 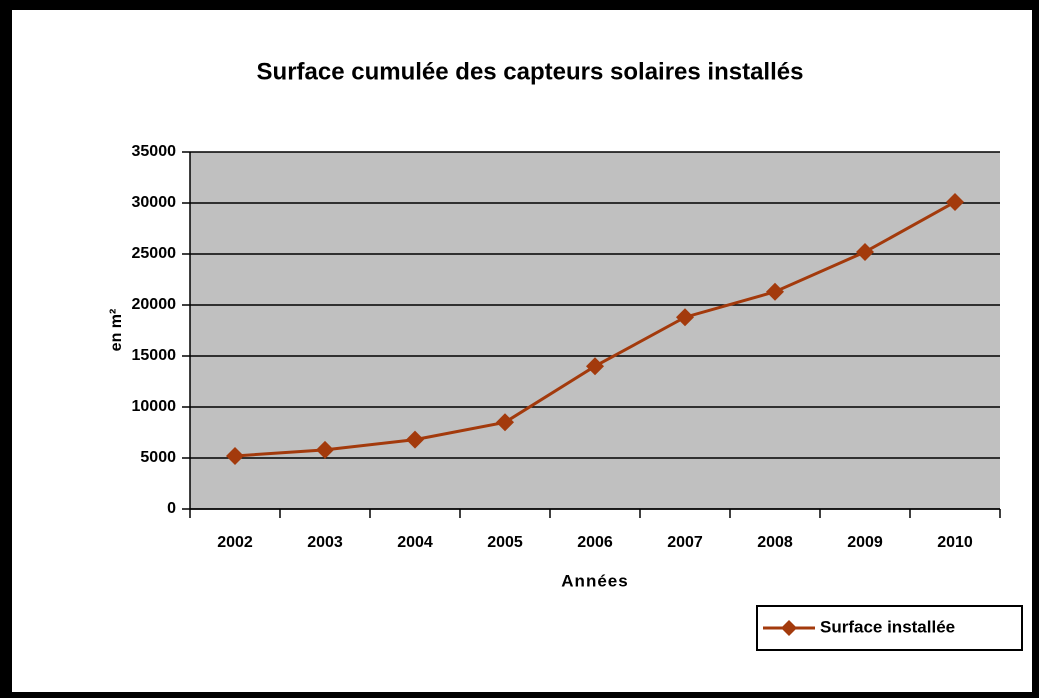 I want to click on legend: Surface installée, so click(x=889, y=628).